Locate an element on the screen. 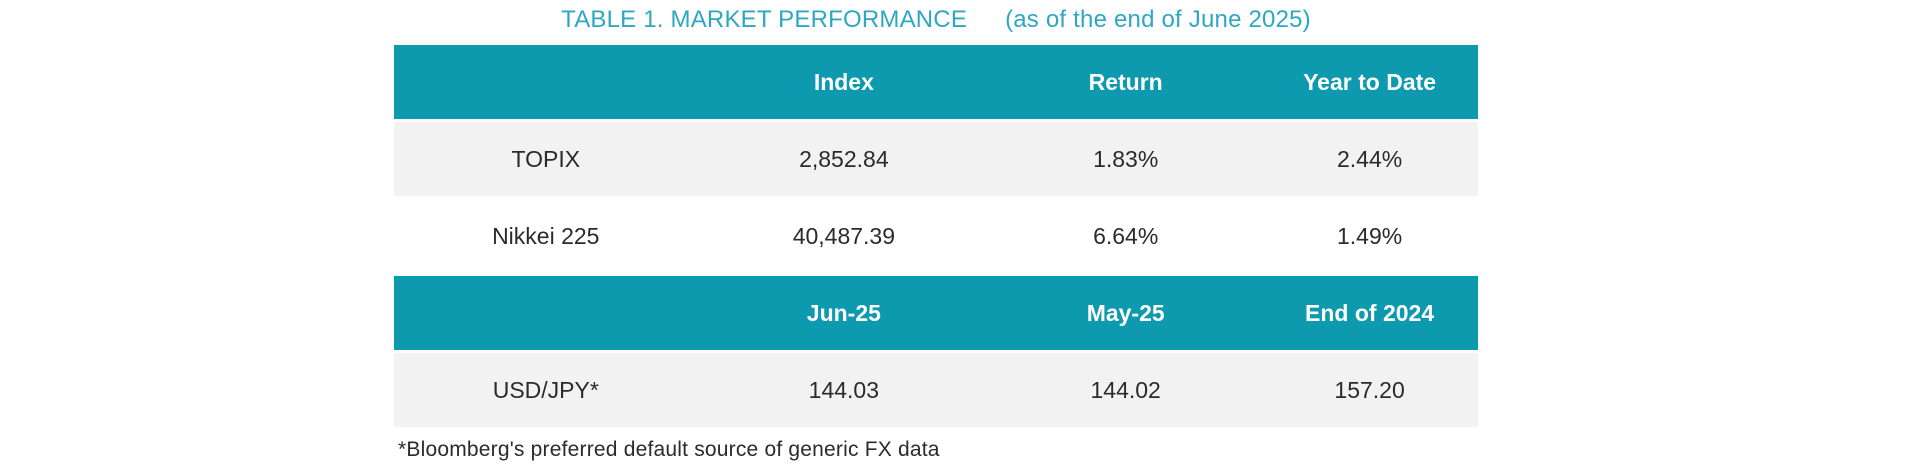 Image resolution: width=1920 pixels, height=475 pixels. header-cell-year-to-date: Year to Date is located at coordinates (1370, 81).